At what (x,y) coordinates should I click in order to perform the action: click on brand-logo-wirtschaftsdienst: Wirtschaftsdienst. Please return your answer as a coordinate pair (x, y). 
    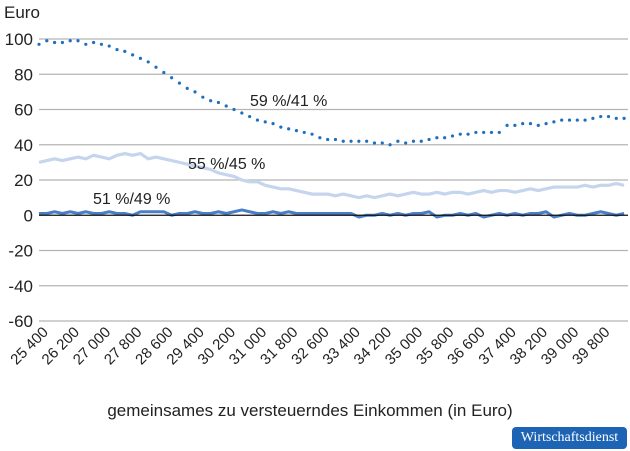
    Looking at the image, I should click on (569, 438).